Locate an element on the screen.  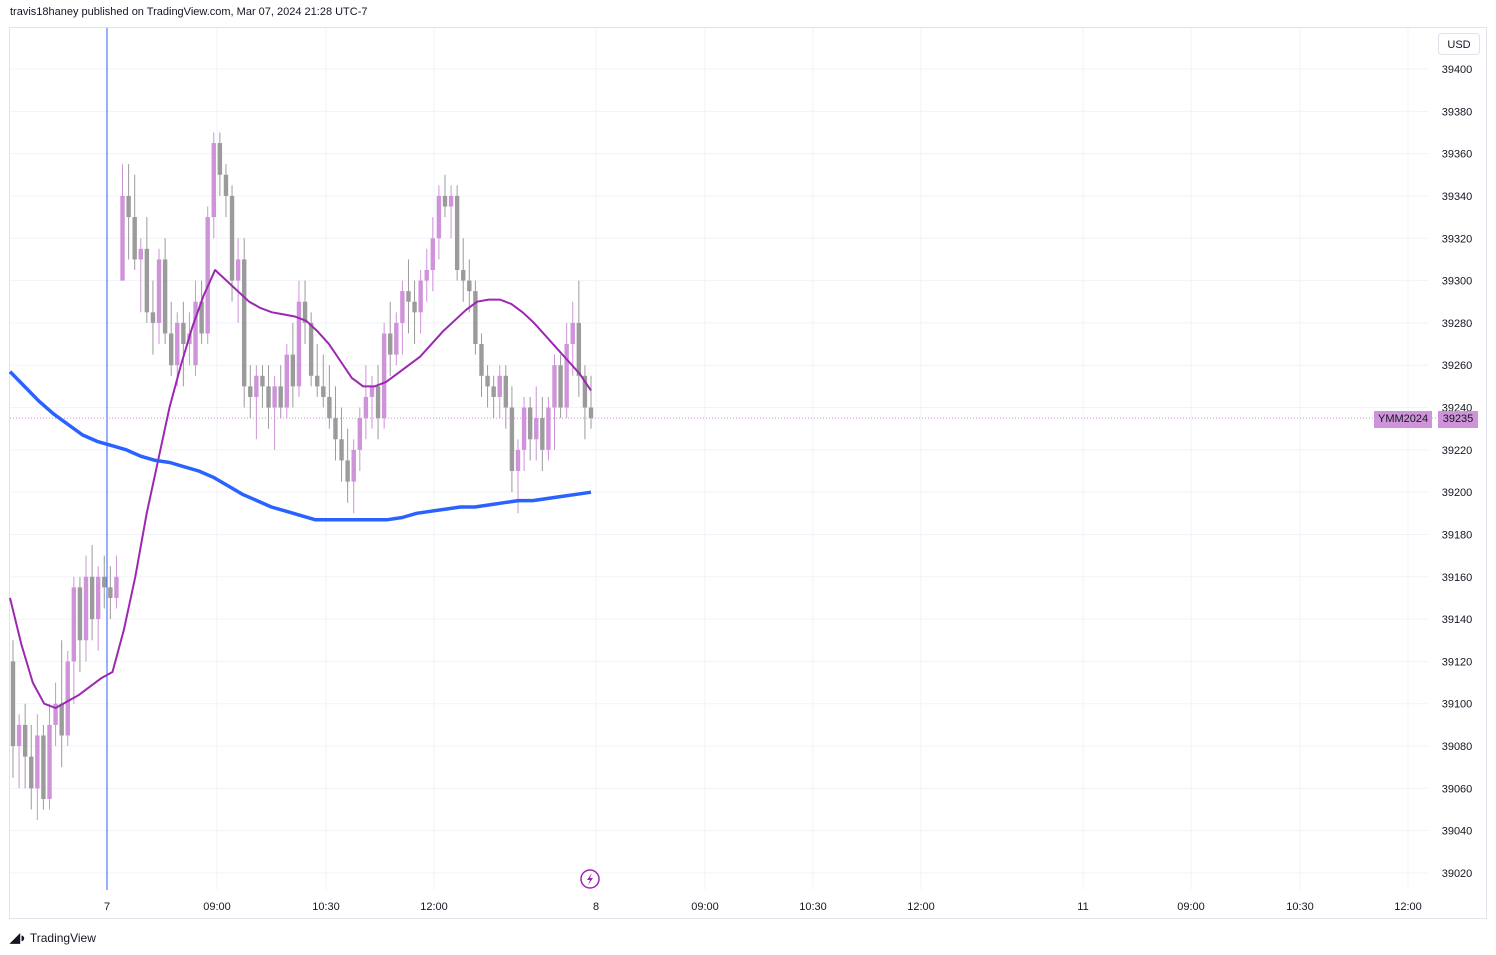
price-tick-label: 39160 is located at coordinates (1457, 578).